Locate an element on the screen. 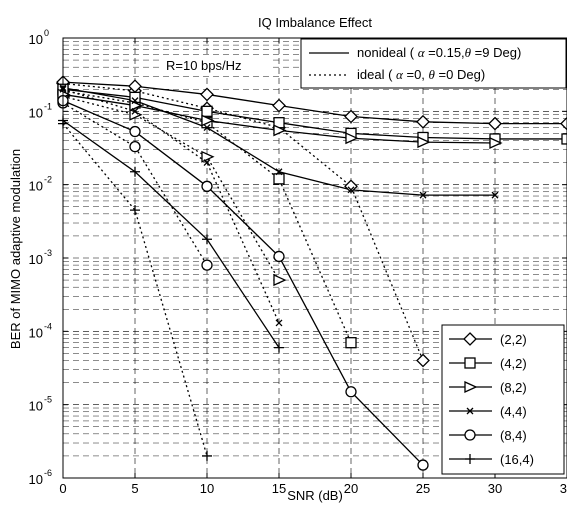 This screenshot has height=507, width=567. legend-label-2-2: (2,2) is located at coordinates (513, 339).